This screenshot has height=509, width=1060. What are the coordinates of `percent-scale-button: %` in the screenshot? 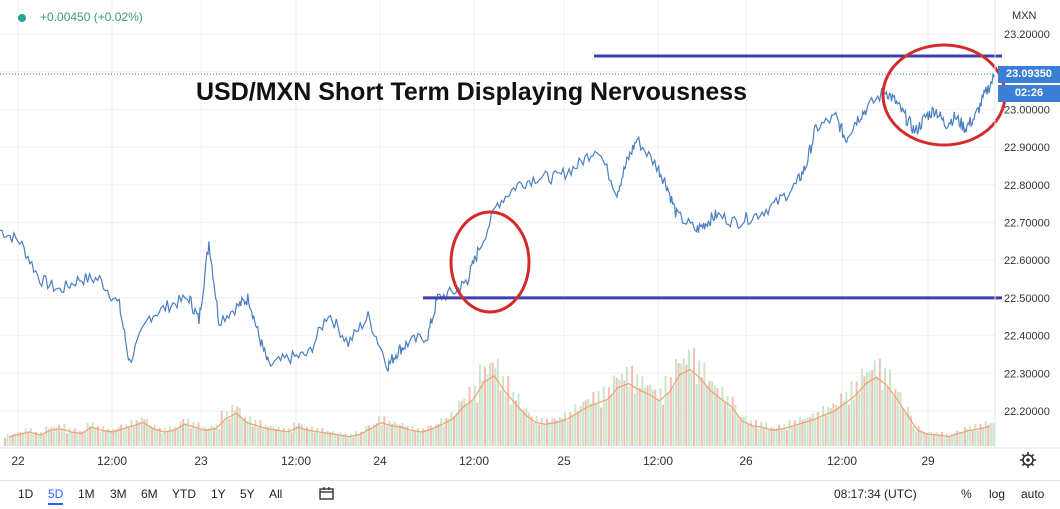 It's located at (966, 494).